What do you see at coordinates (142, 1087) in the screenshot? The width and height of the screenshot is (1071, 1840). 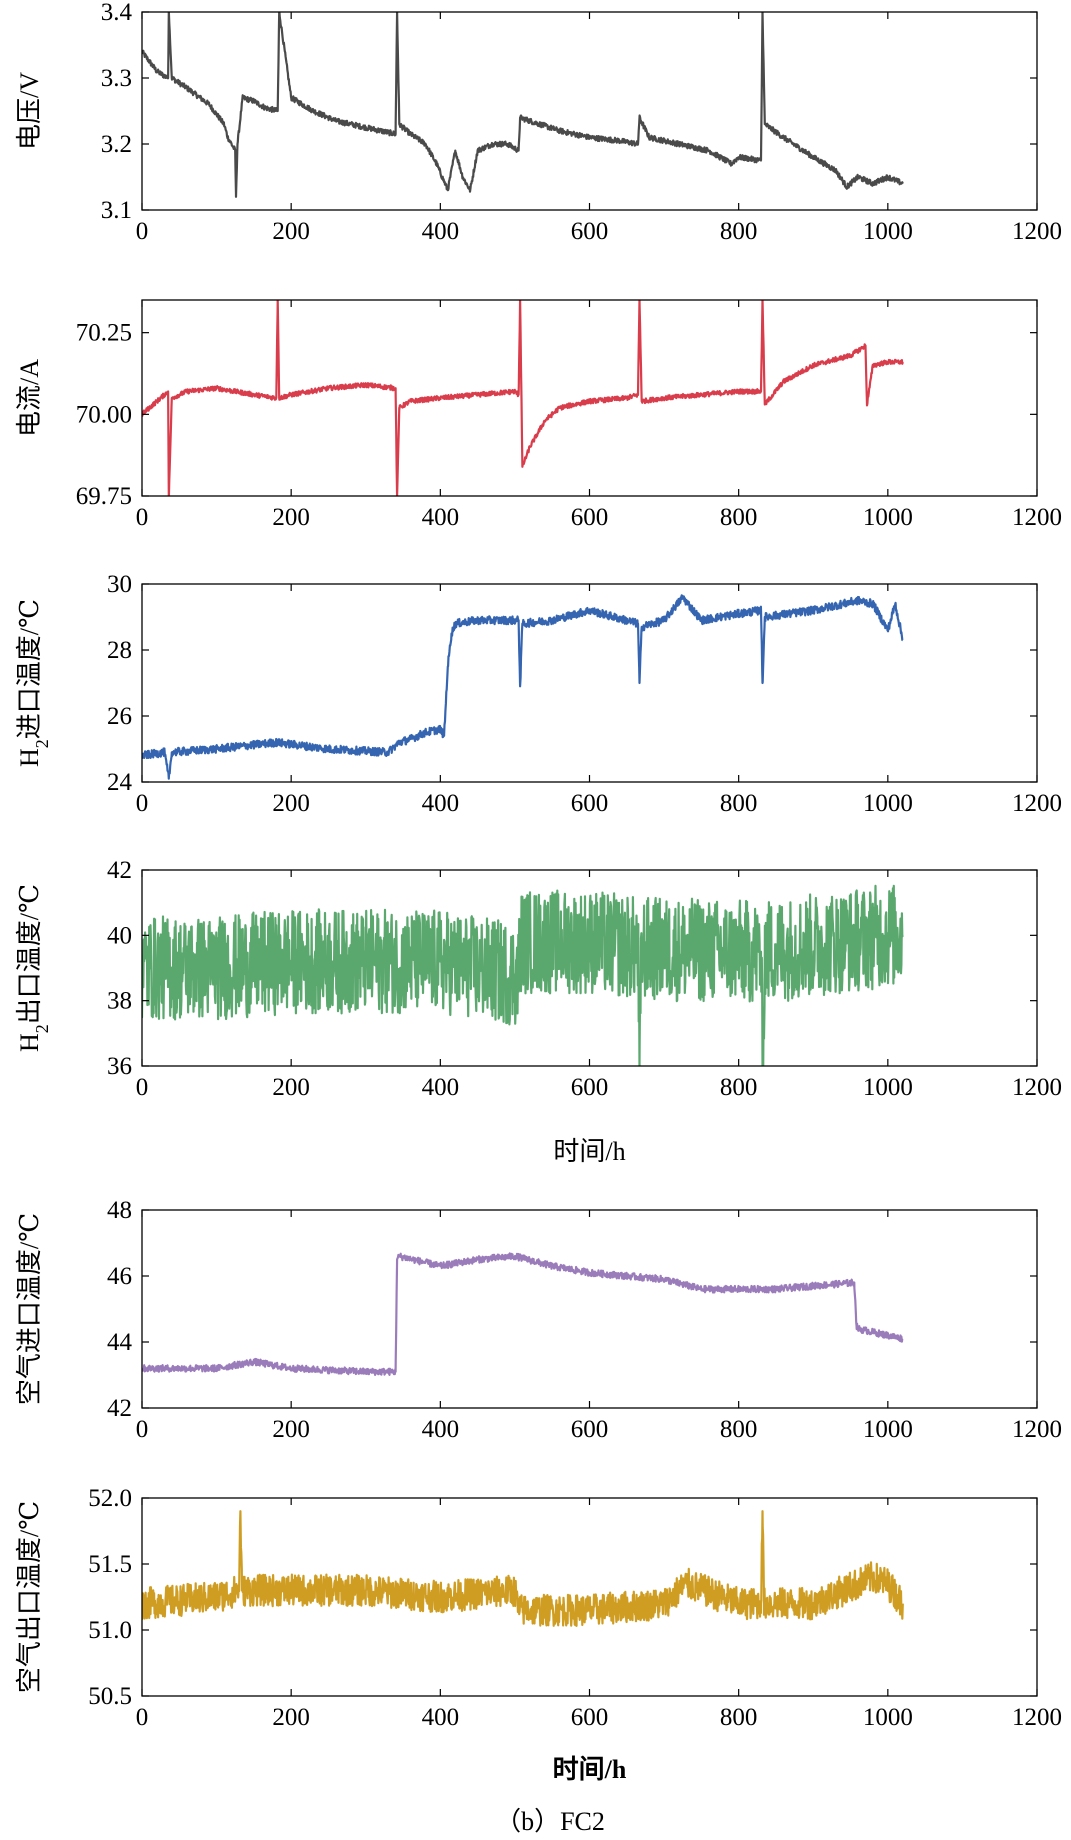 I see `h2-outlet-temp-xtick-label: 0` at bounding box center [142, 1087].